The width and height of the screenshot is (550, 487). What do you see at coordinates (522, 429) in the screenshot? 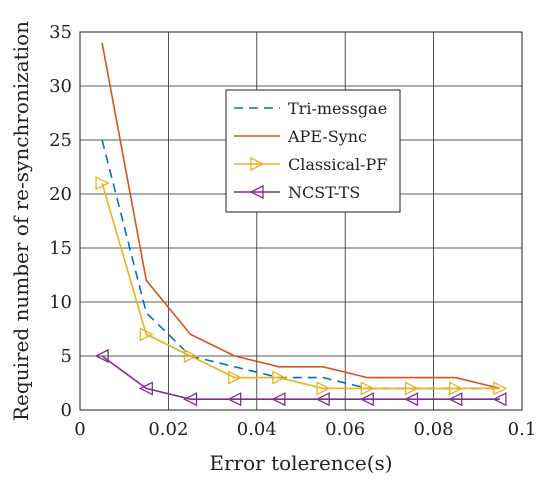
I see `x-tick-label: 0.1` at bounding box center [522, 429].